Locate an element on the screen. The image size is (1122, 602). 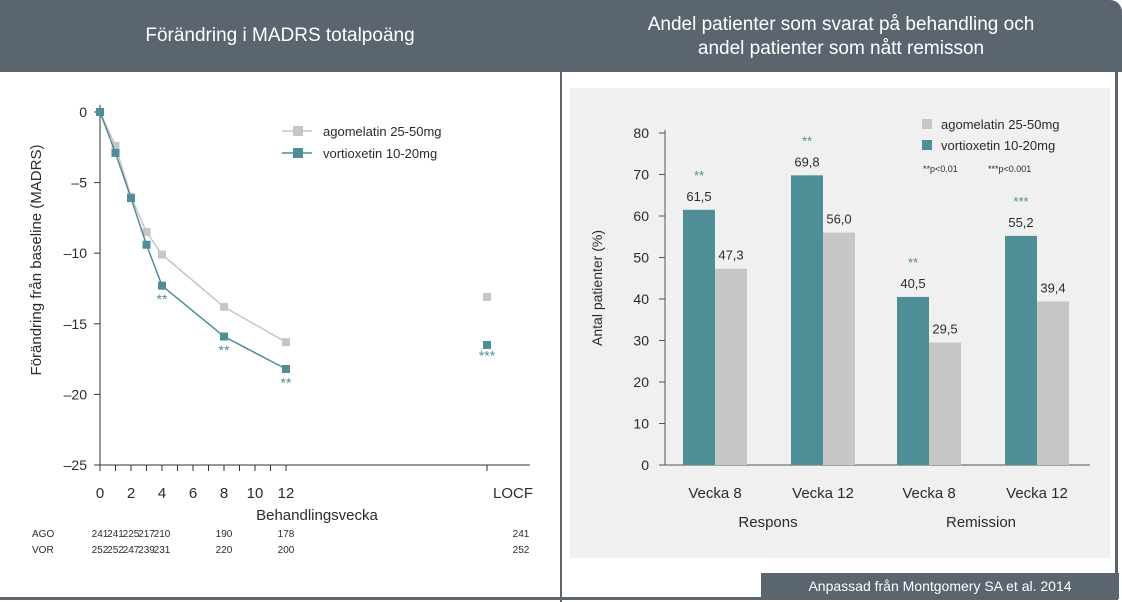
y-tick-label: 50 is located at coordinates (641, 258).